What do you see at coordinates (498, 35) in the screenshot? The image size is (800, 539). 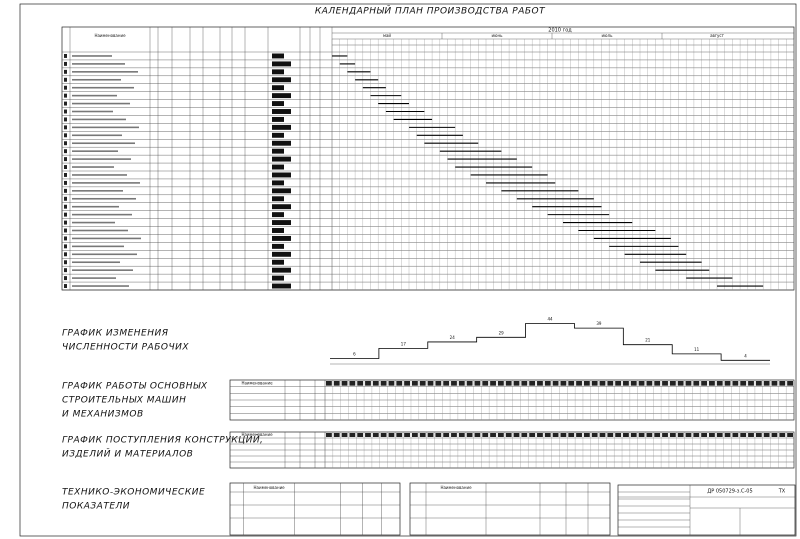 I see `month-label: июнь` at bounding box center [498, 35].